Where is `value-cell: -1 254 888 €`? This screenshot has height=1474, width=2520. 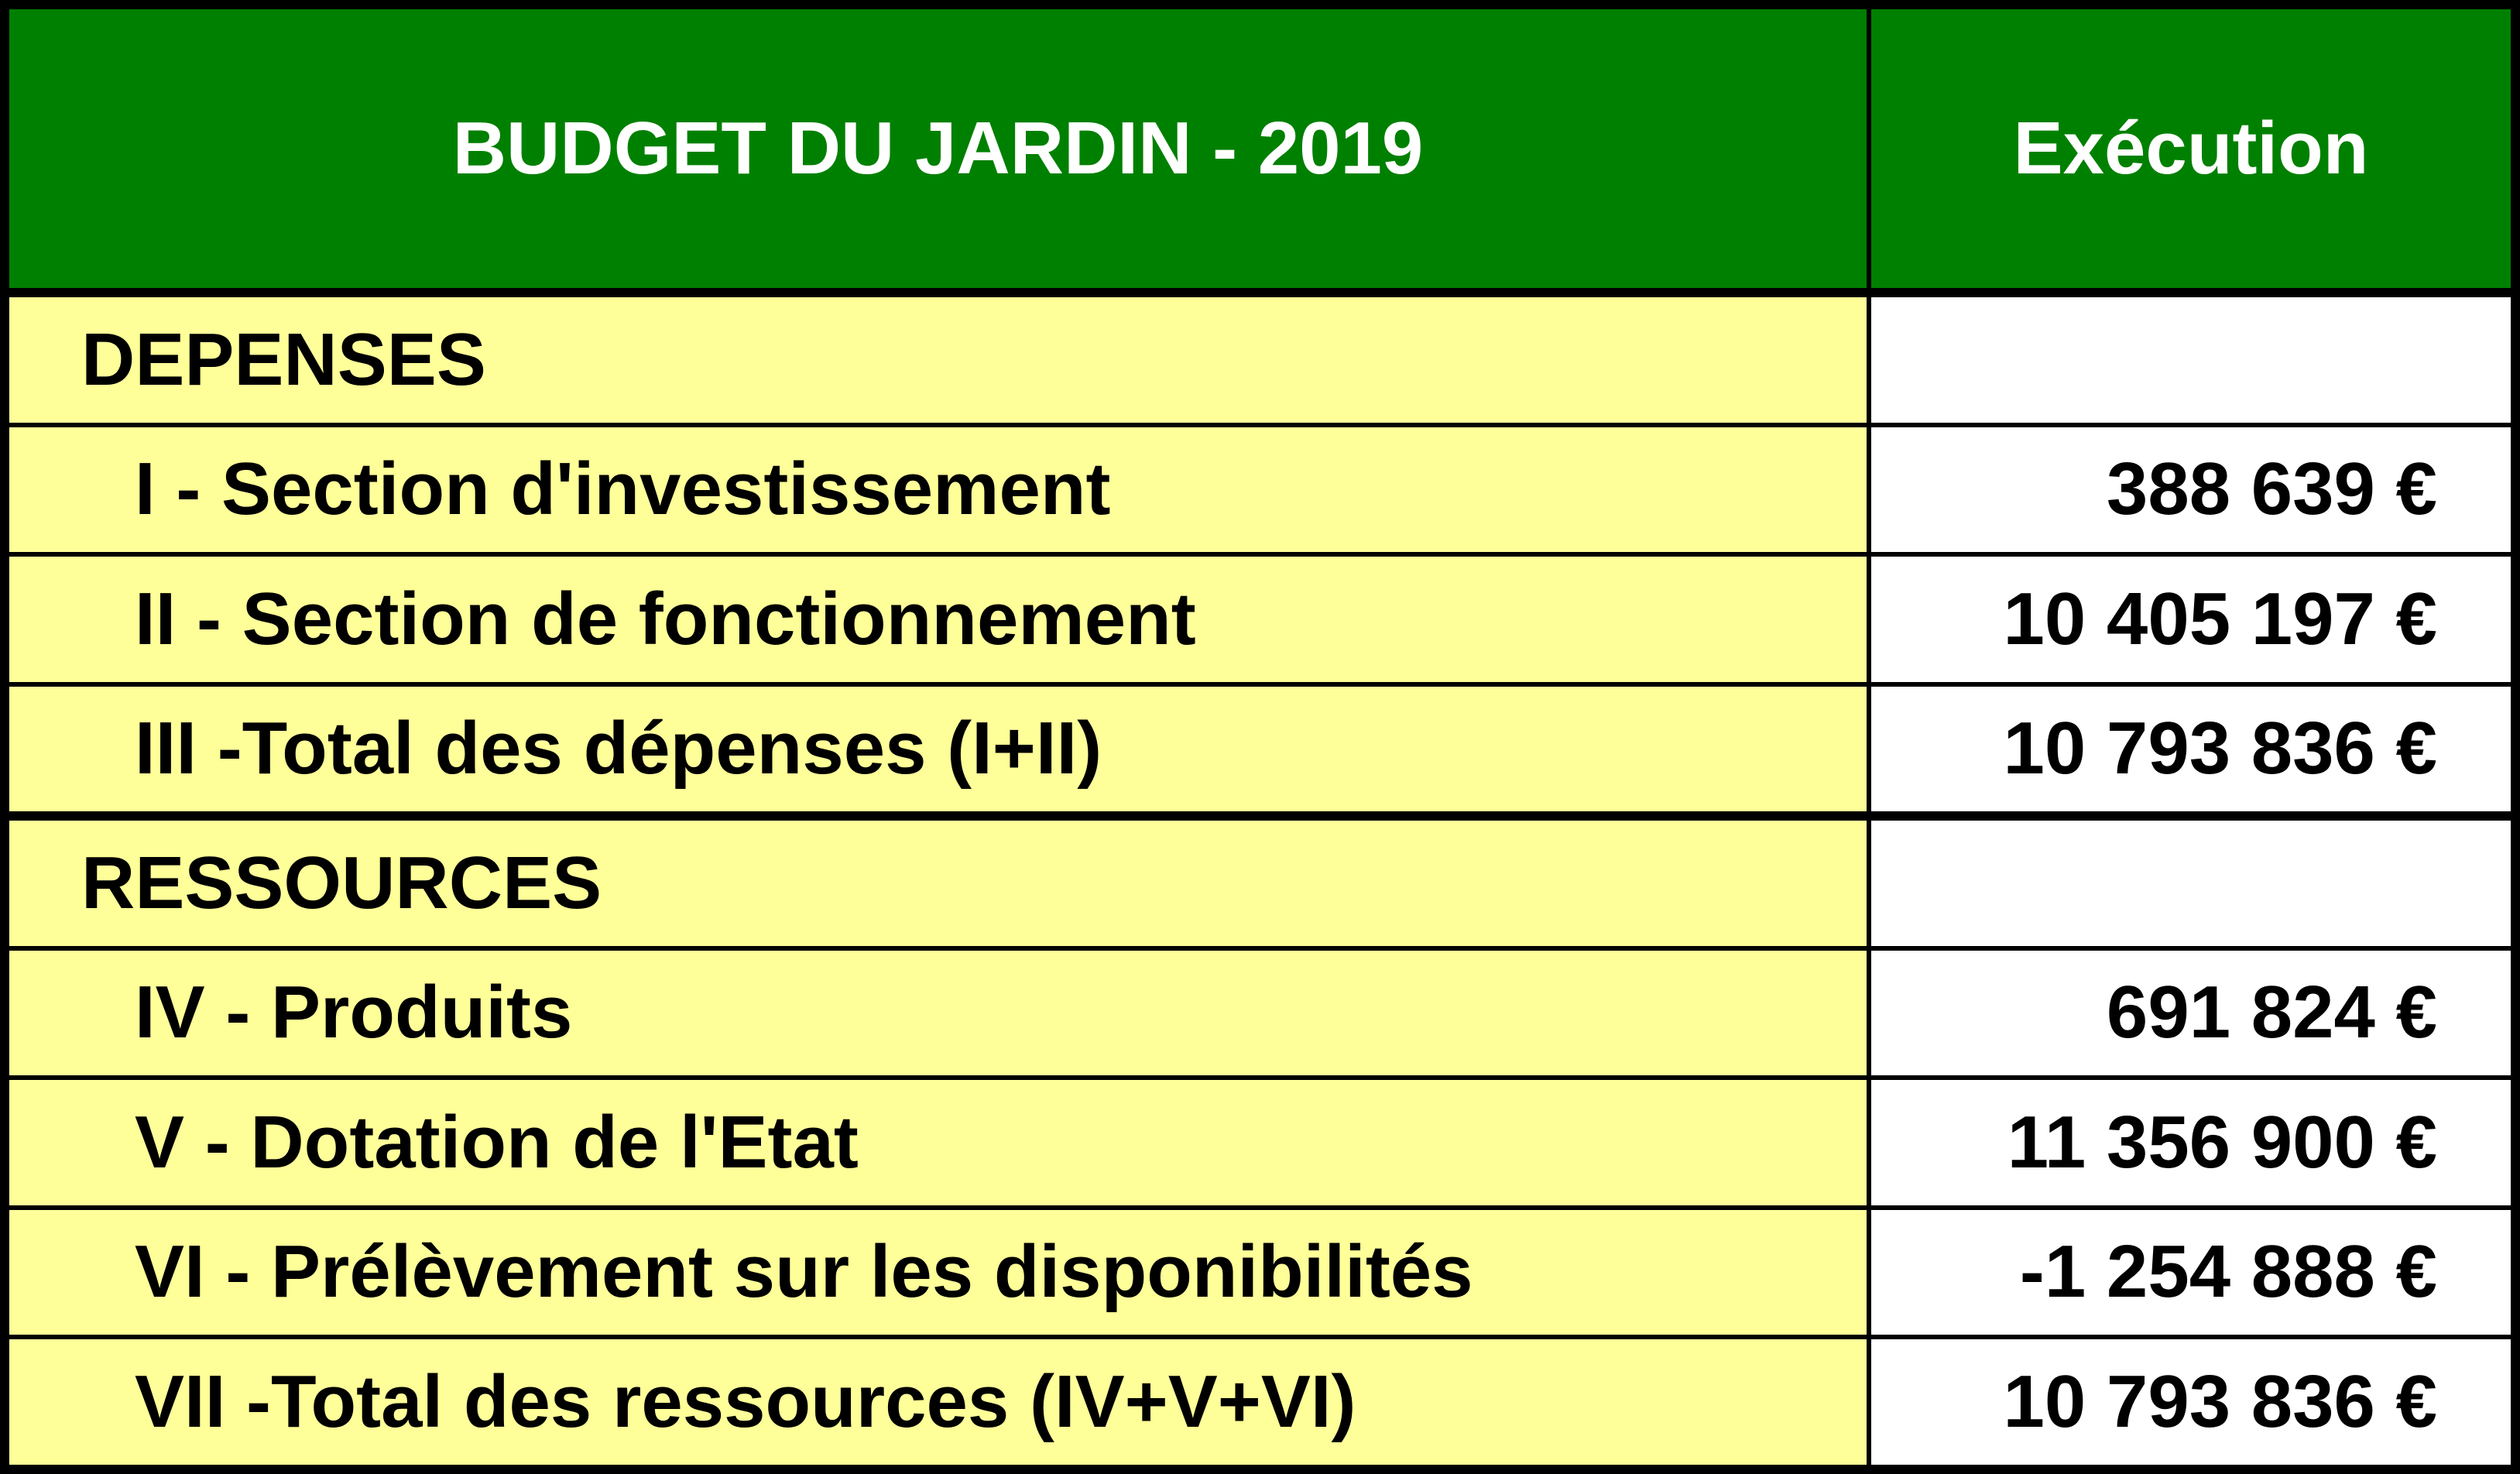
value-cell: -1 254 888 € is located at coordinates (2191, 1272).